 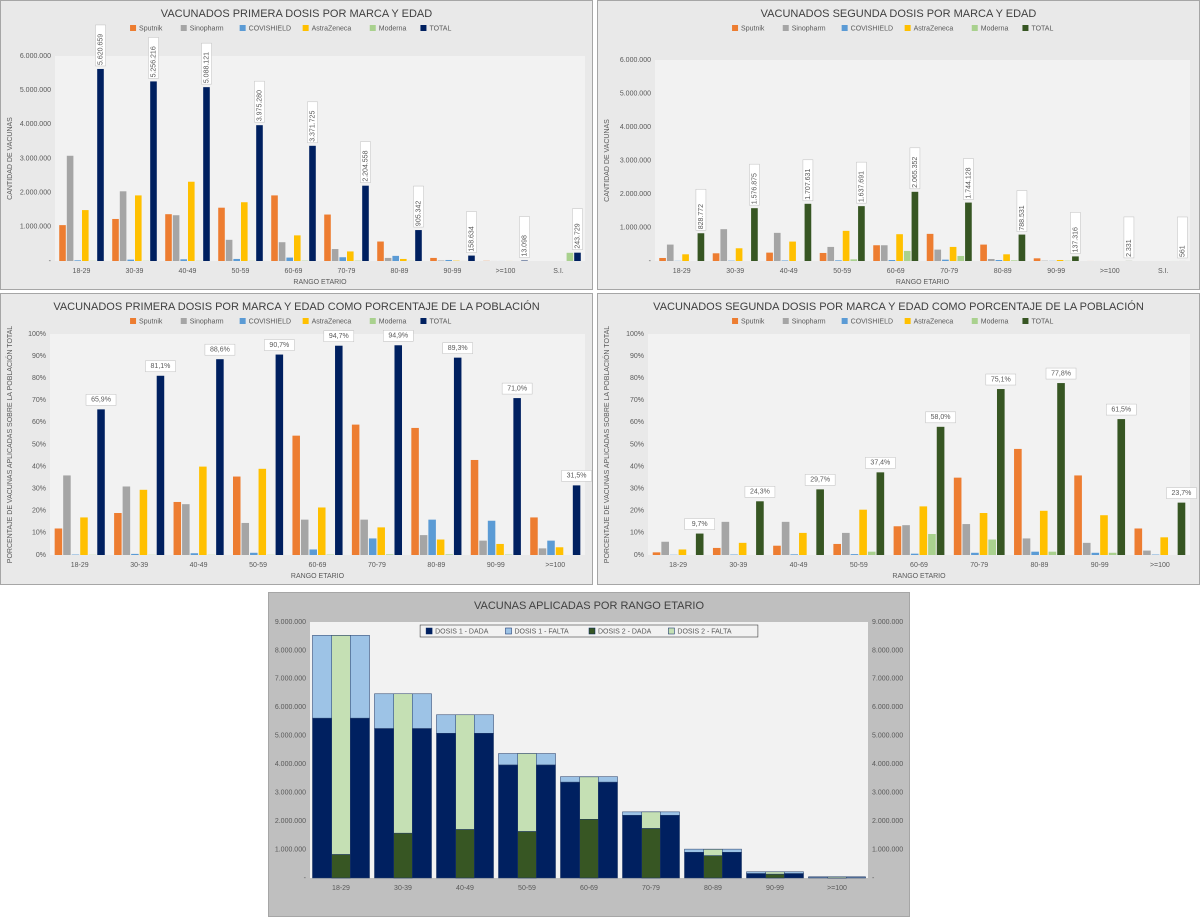 What do you see at coordinates (635, 127) in the screenshot?
I see `y-tick-label: 4.000.000` at bounding box center [635, 127].